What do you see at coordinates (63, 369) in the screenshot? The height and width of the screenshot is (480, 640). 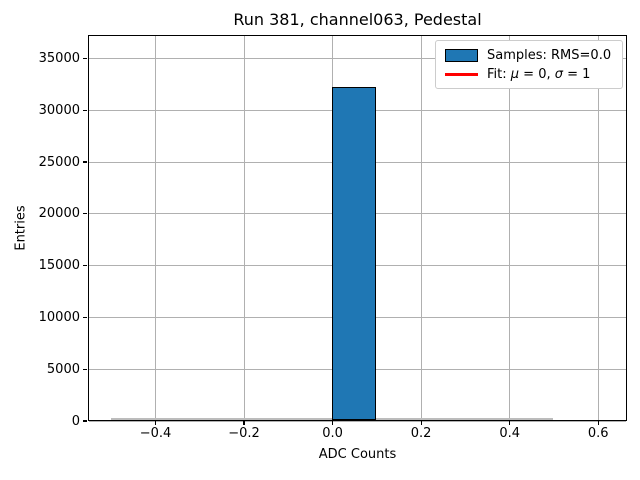 I see `y-tick-label: 5000` at bounding box center [63, 369].